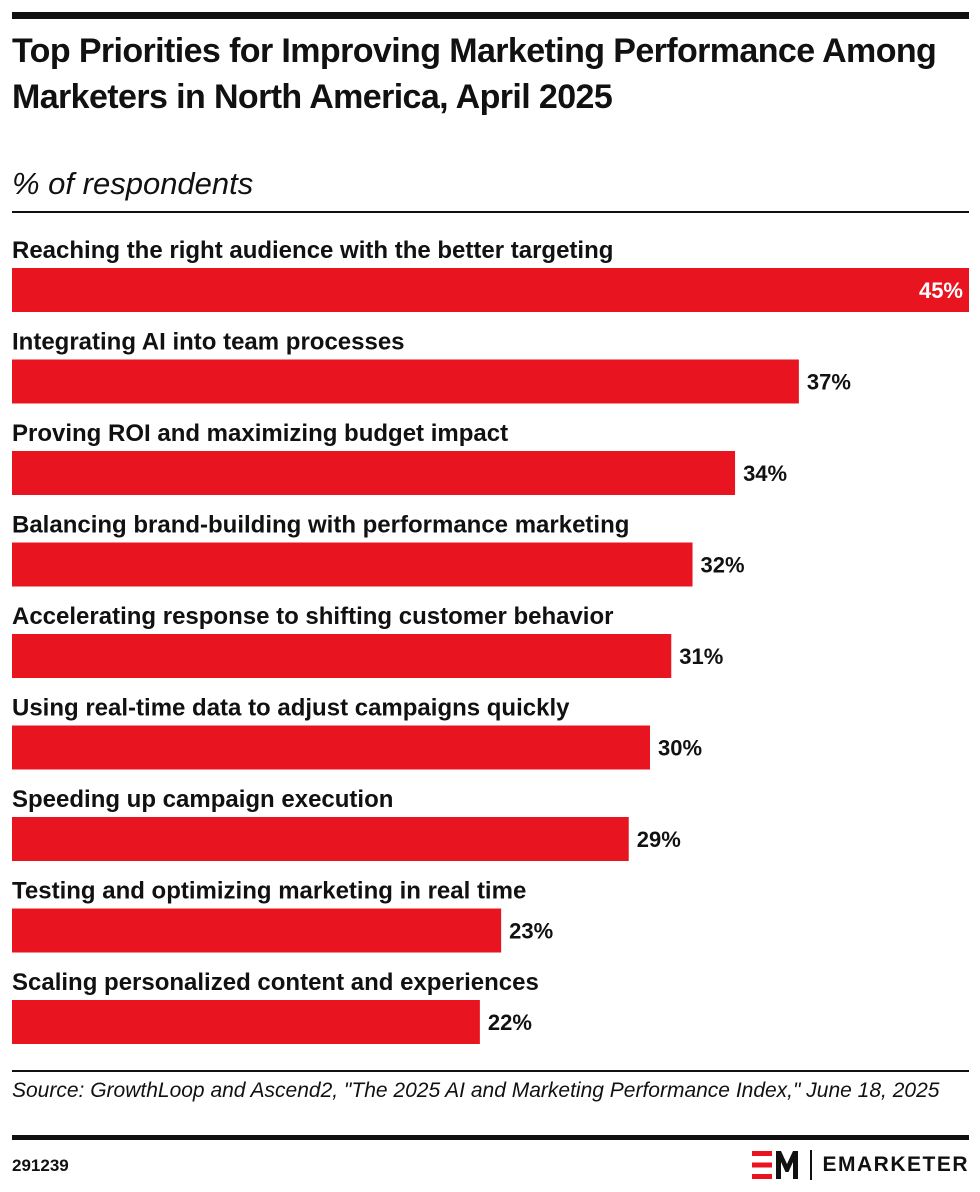 Image resolution: width=980 pixels, height=1192 pixels. What do you see at coordinates (531, 931) in the screenshot?
I see `value-label: 23%` at bounding box center [531, 931].